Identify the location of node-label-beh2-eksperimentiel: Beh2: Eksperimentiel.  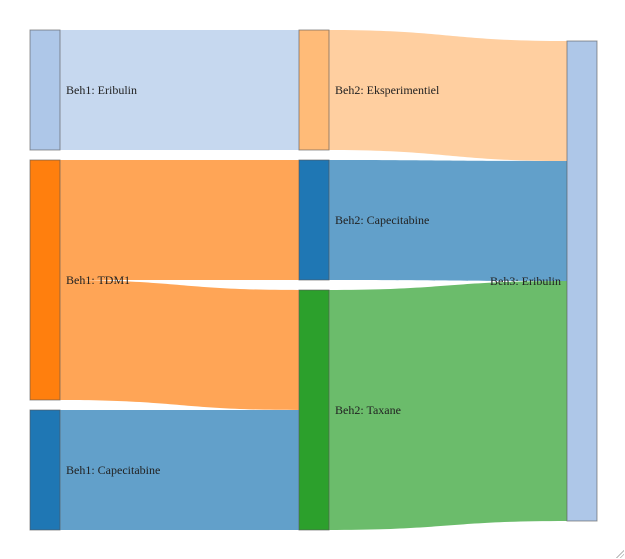
(387, 90).